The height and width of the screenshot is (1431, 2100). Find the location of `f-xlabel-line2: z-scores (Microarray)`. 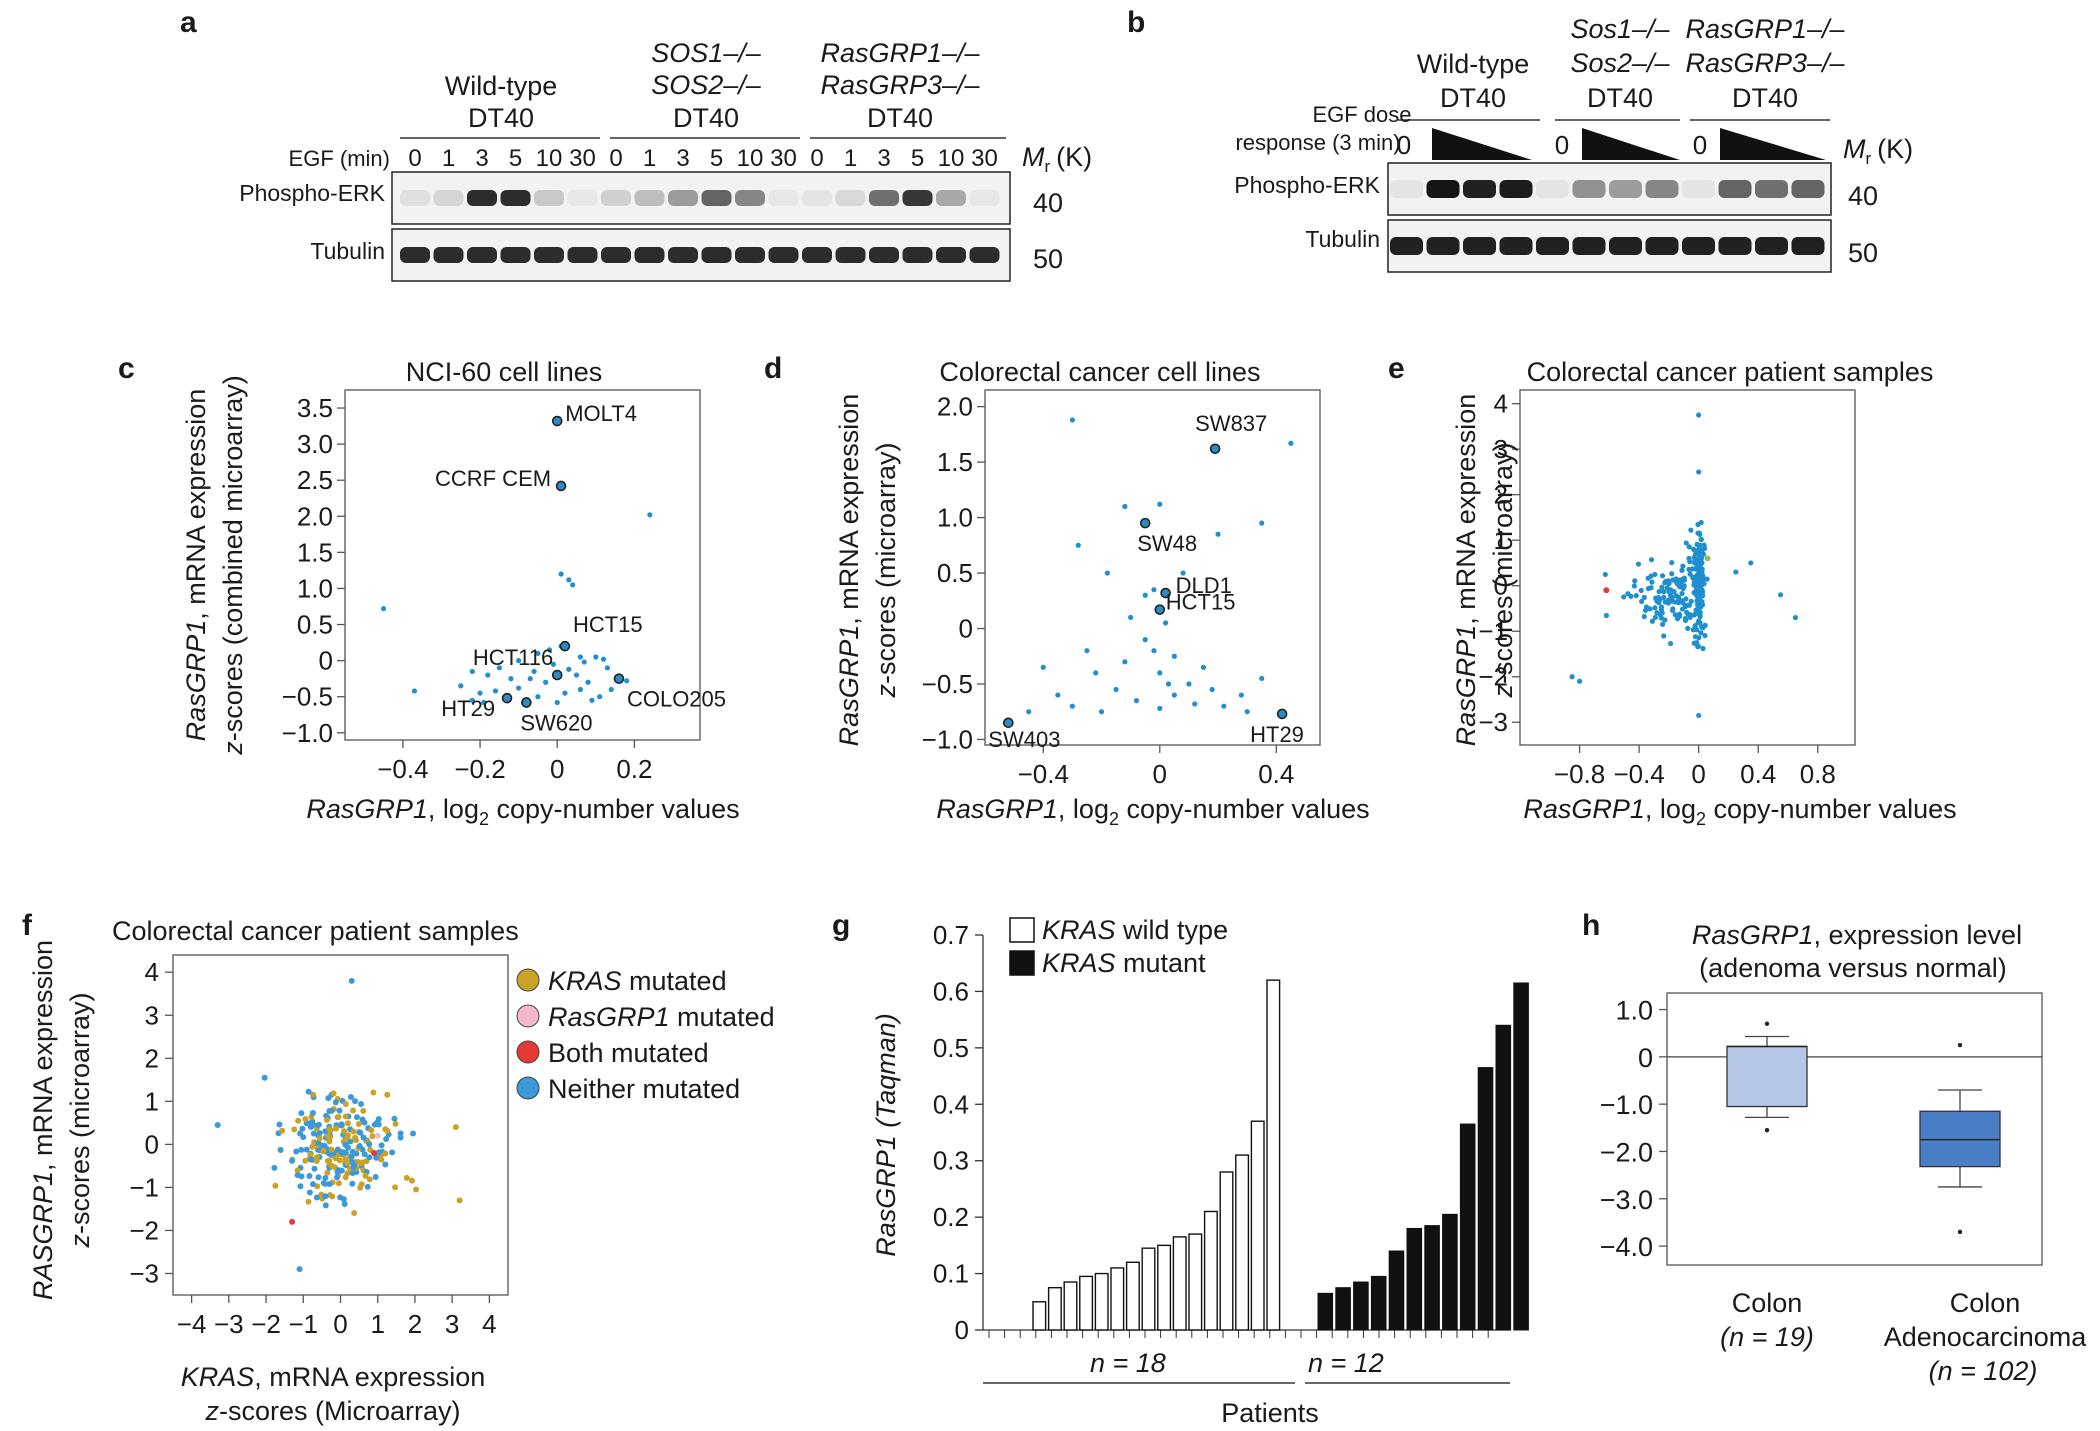

f-xlabel-line2: z-scores (Microarray) is located at coordinates (332, 1411).